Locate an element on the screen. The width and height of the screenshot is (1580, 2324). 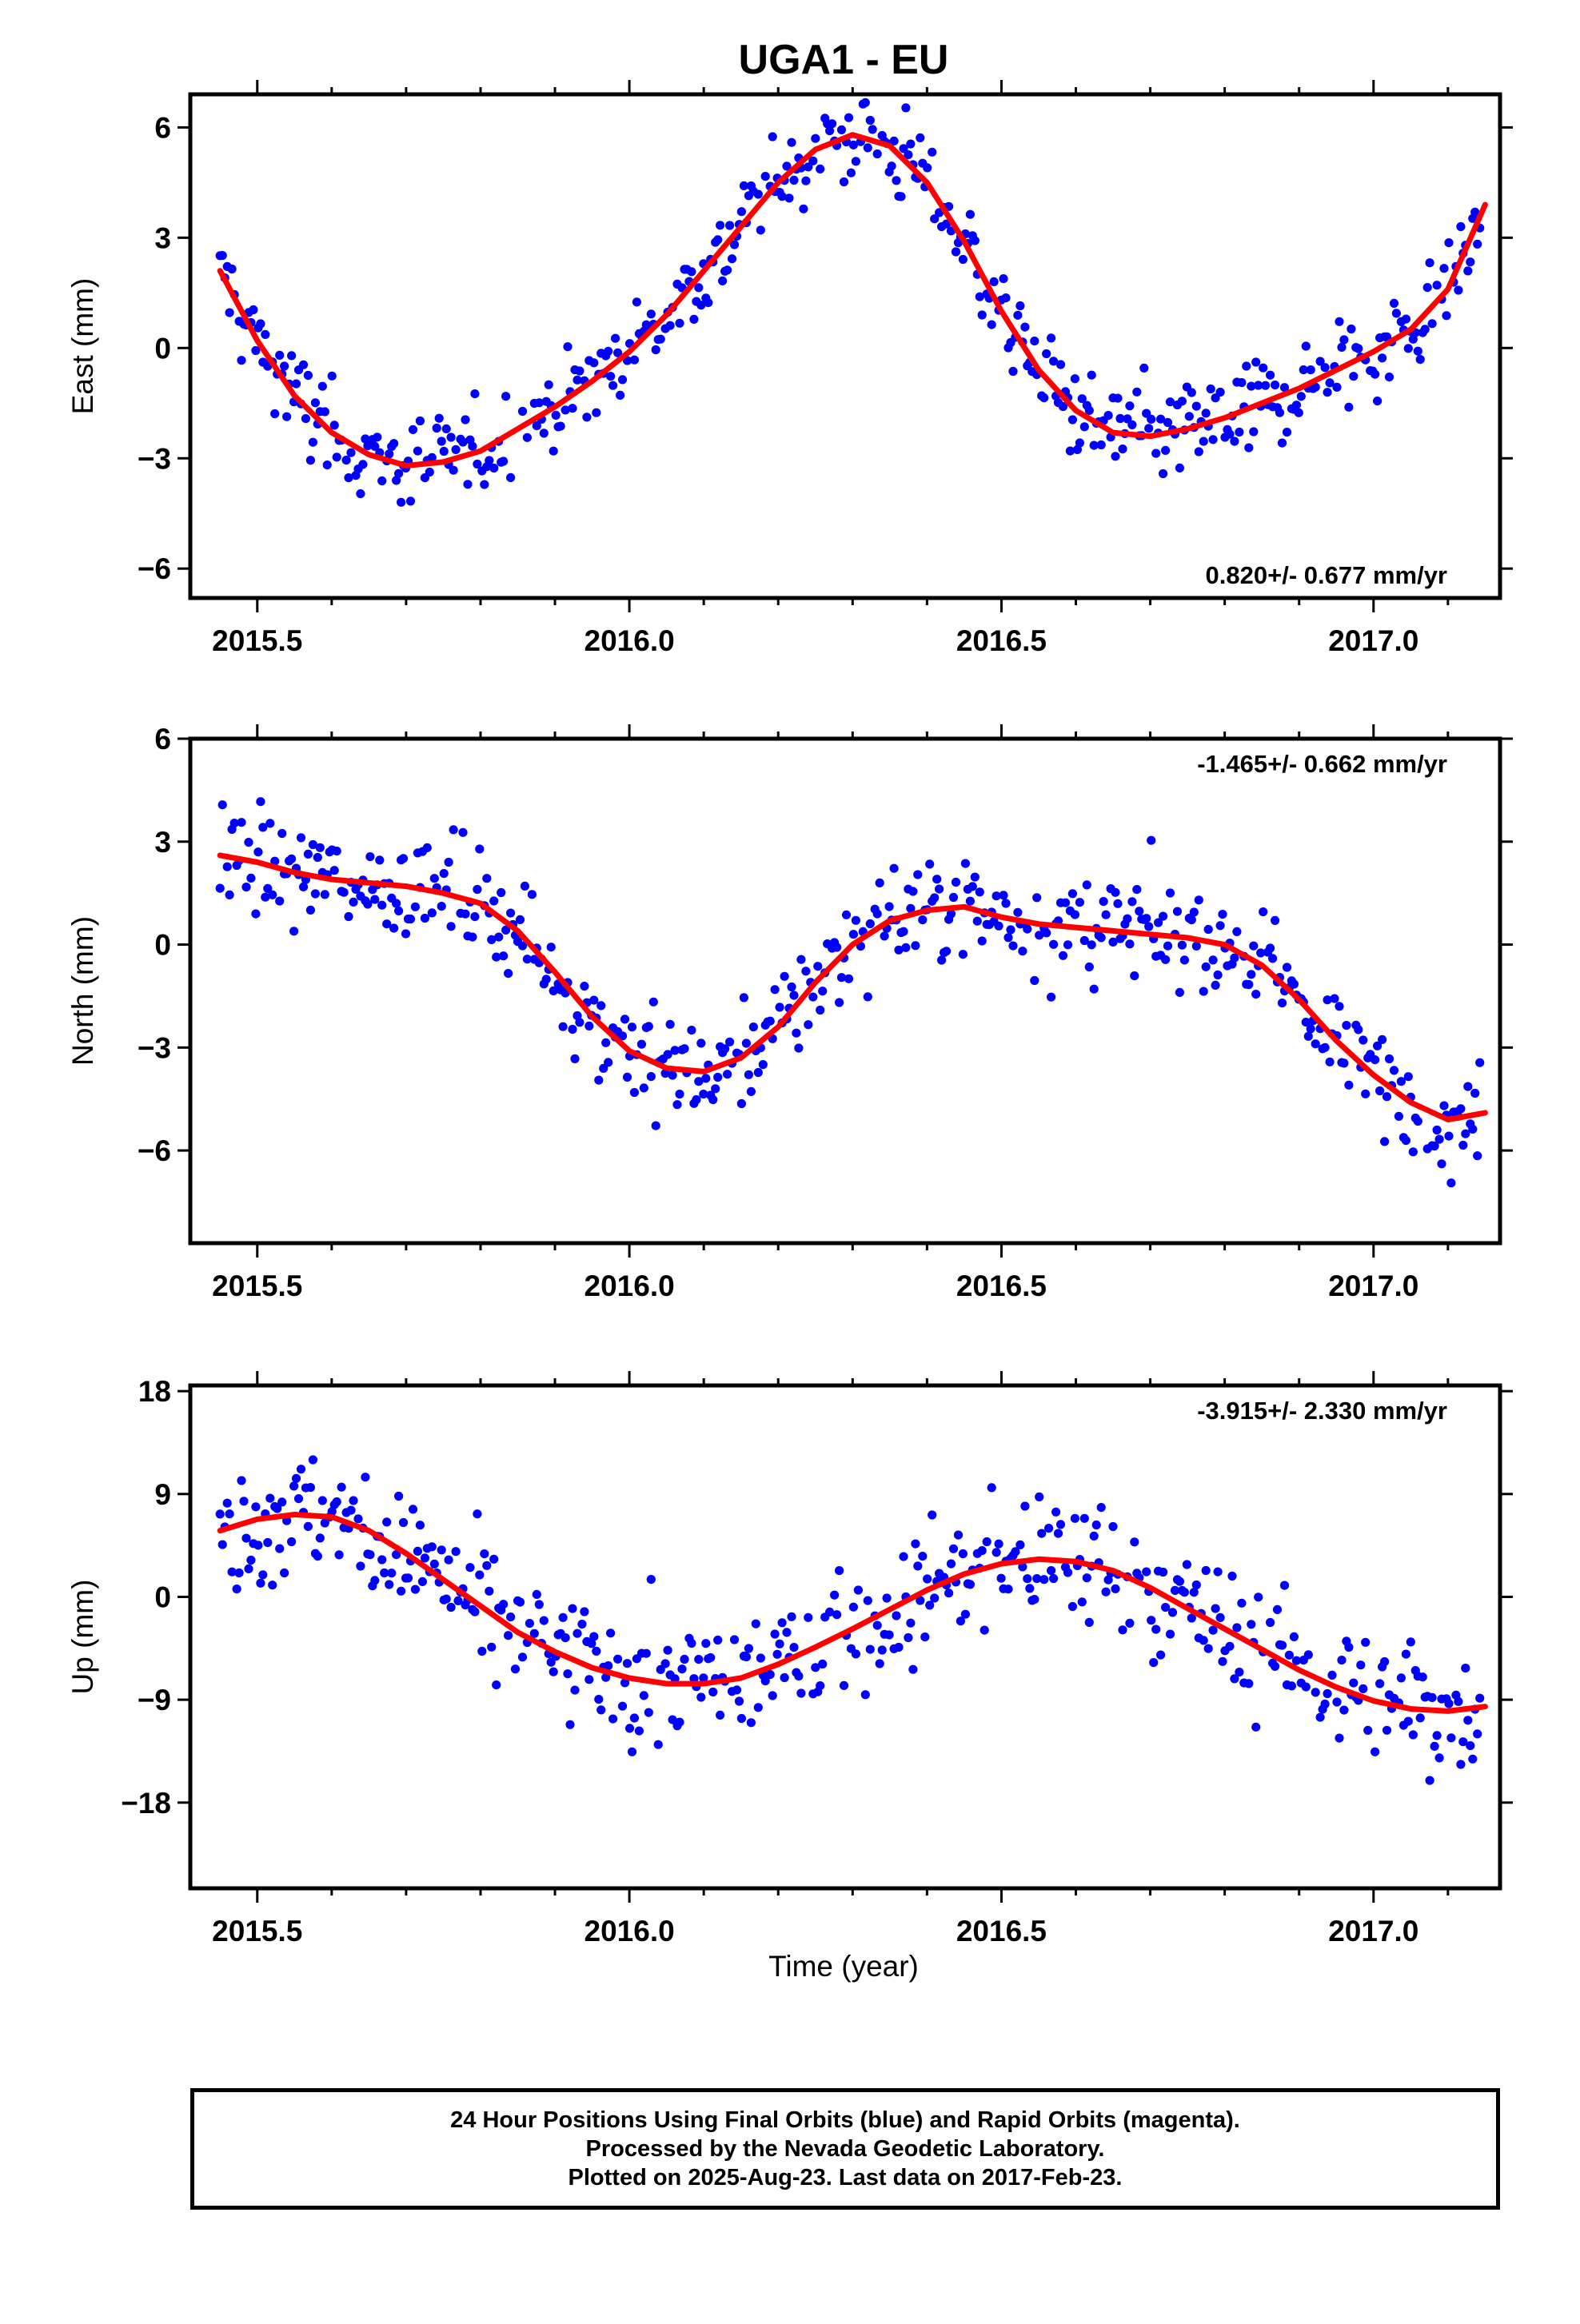
east-y-tick-label: −6 is located at coordinates (154, 568).